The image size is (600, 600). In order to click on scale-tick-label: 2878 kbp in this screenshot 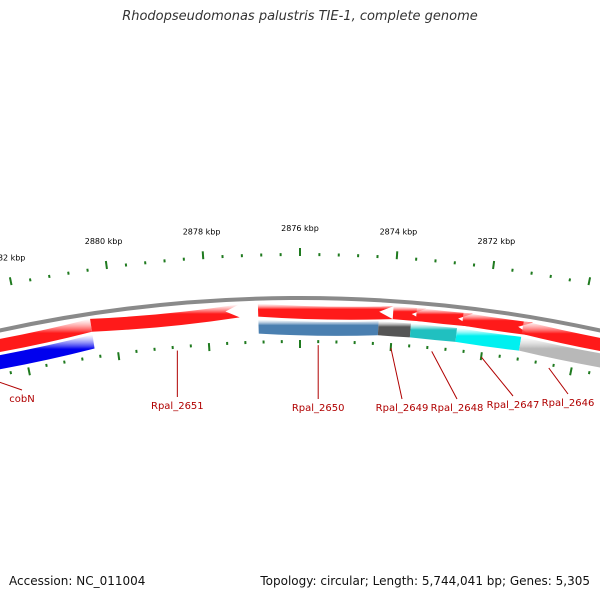, I will do `click(202, 231)`.